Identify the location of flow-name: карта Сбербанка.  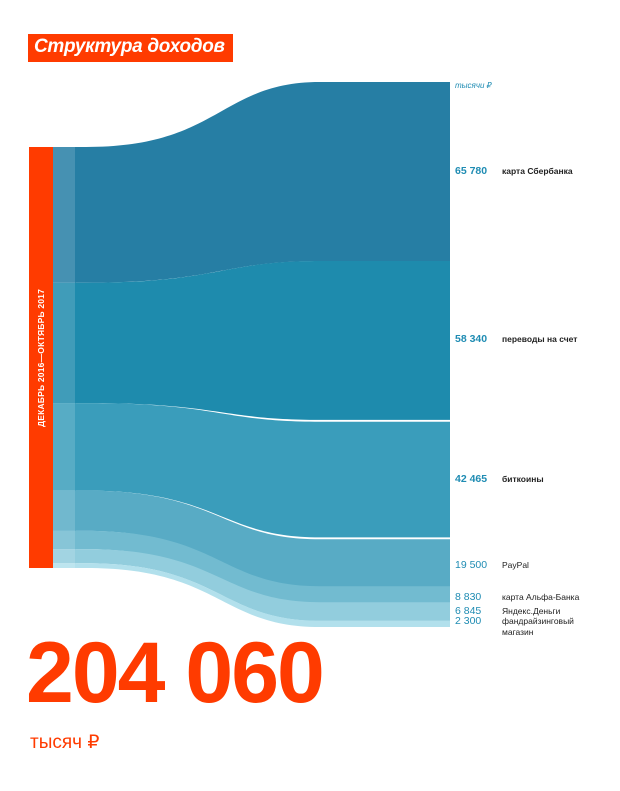
(537, 170).